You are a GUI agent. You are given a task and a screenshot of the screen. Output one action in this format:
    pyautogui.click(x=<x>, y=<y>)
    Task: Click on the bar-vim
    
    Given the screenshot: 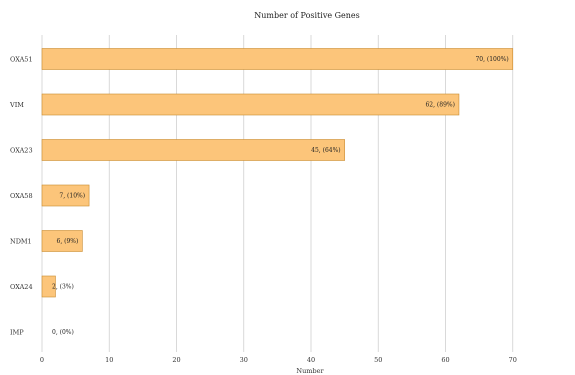 What is the action you would take?
    pyautogui.click(x=250, y=104)
    